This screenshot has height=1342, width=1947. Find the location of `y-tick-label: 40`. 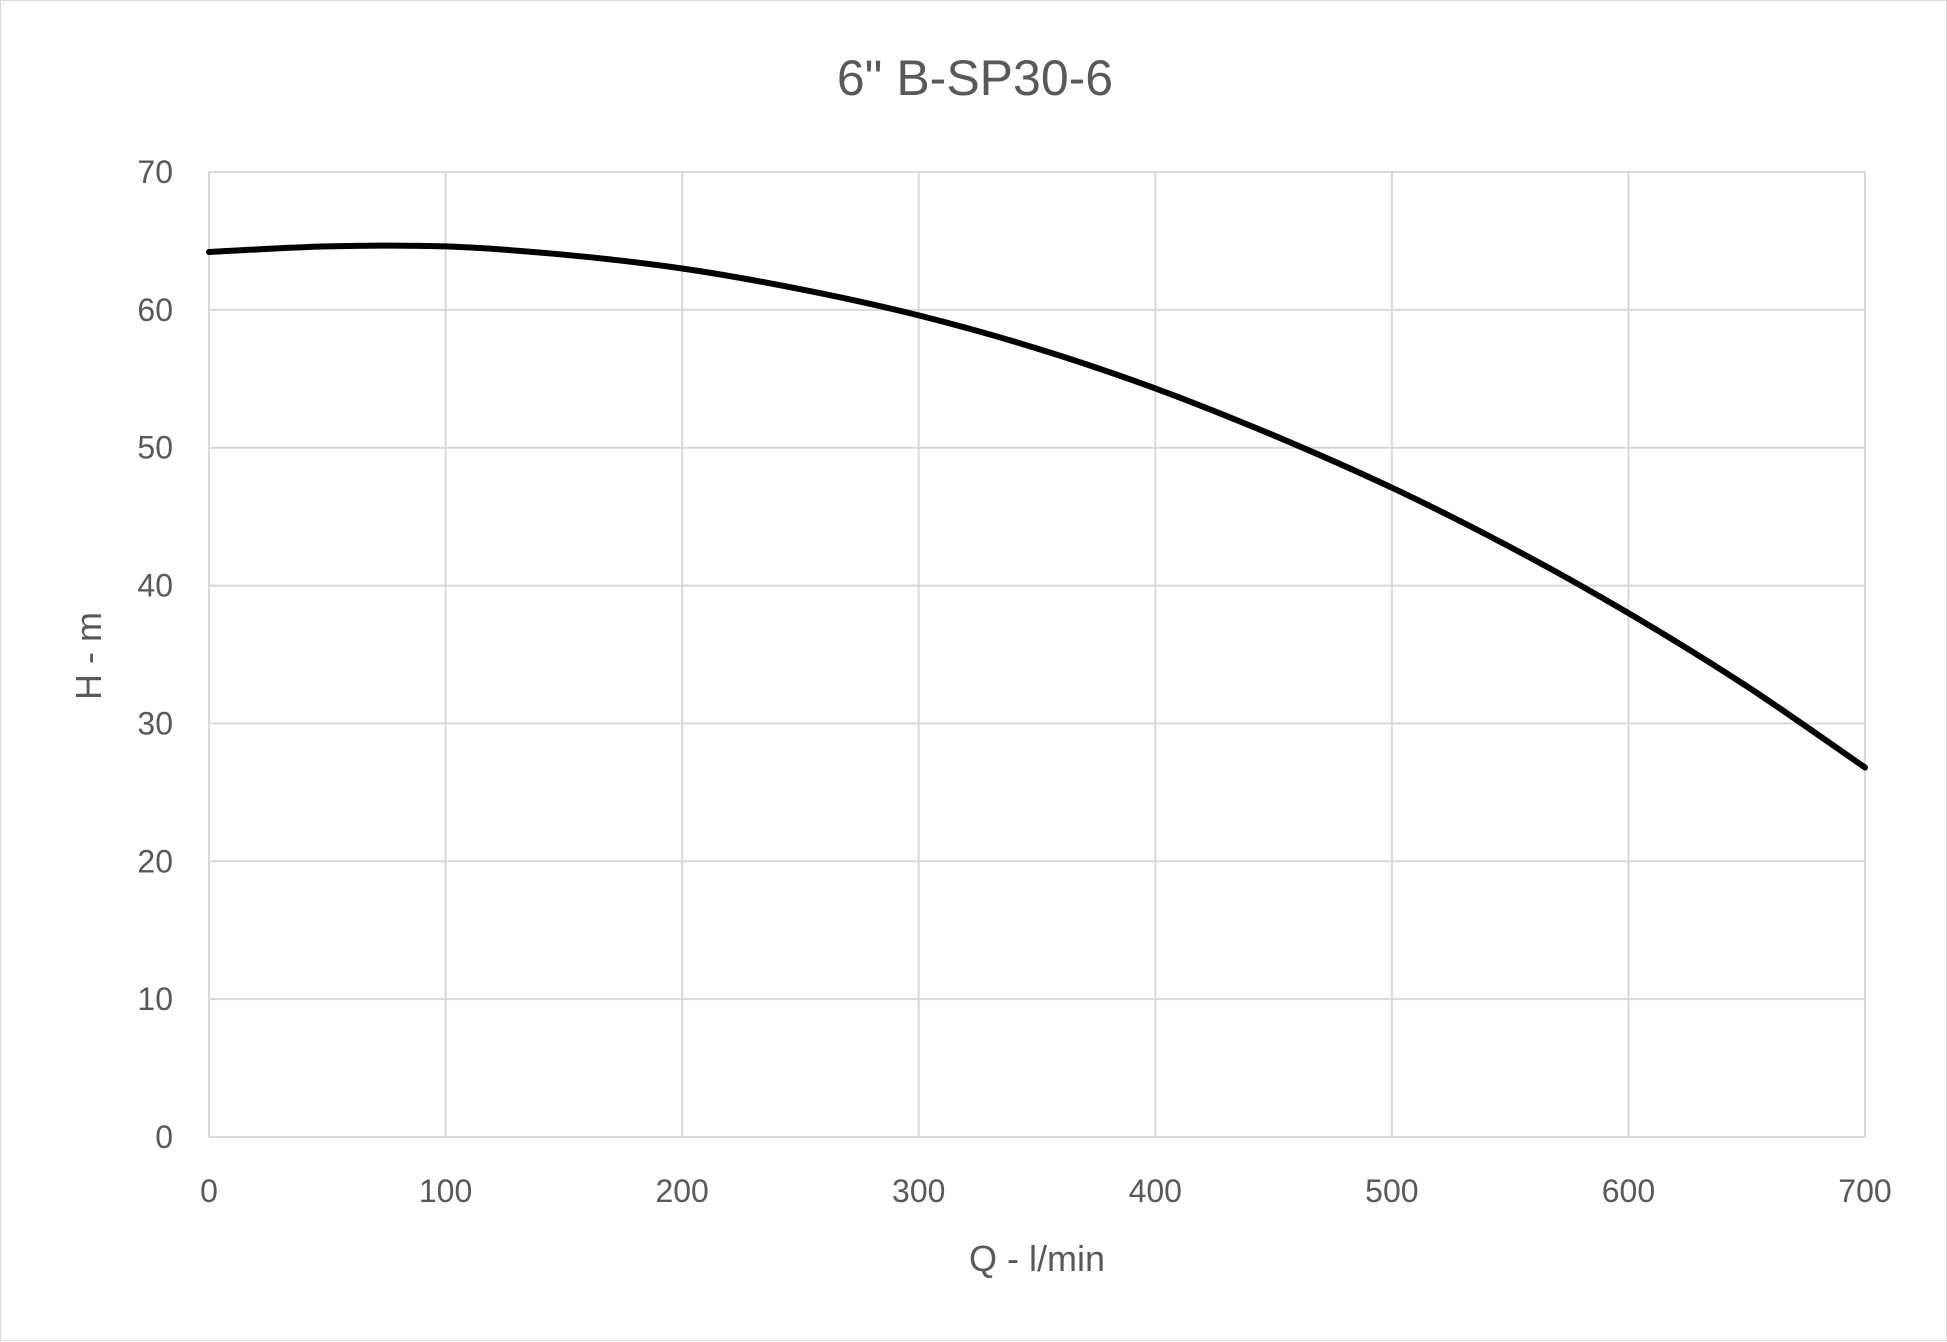

y-tick-label: 40 is located at coordinates (155, 586).